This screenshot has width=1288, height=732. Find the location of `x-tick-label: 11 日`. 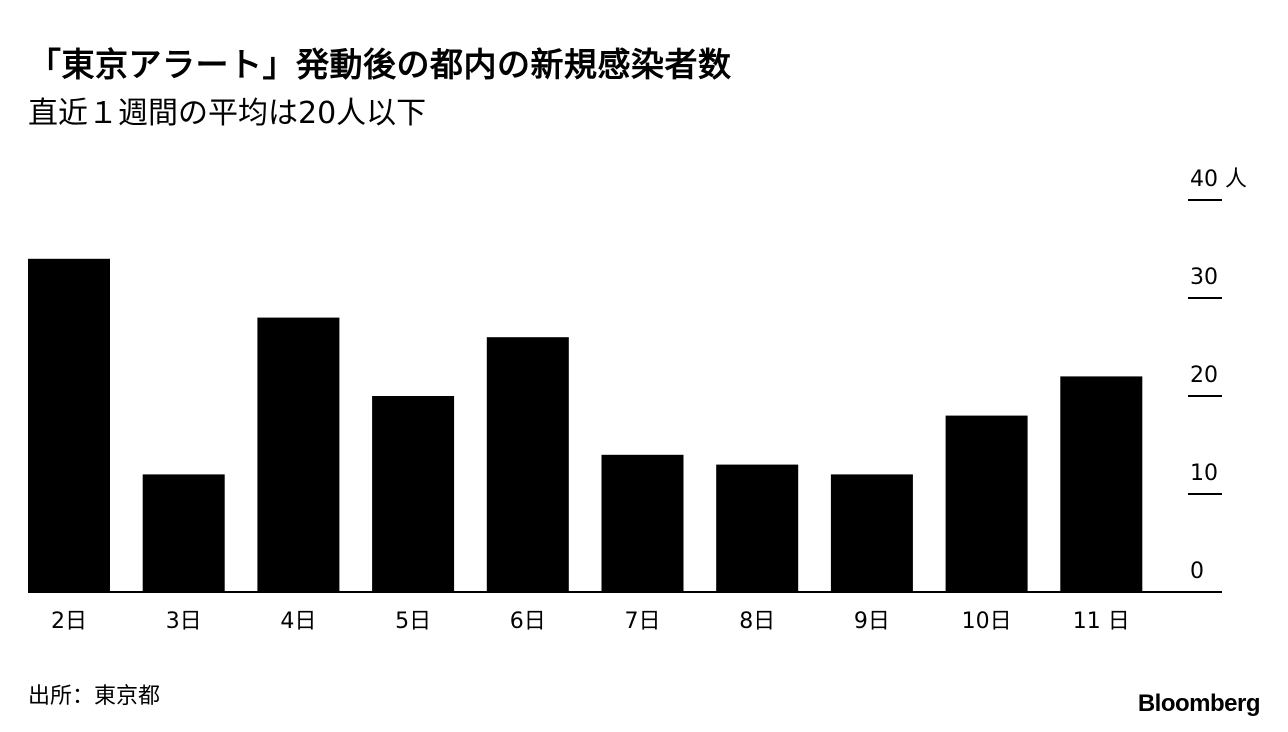

x-tick-label: 11 日 is located at coordinates (1101, 621).